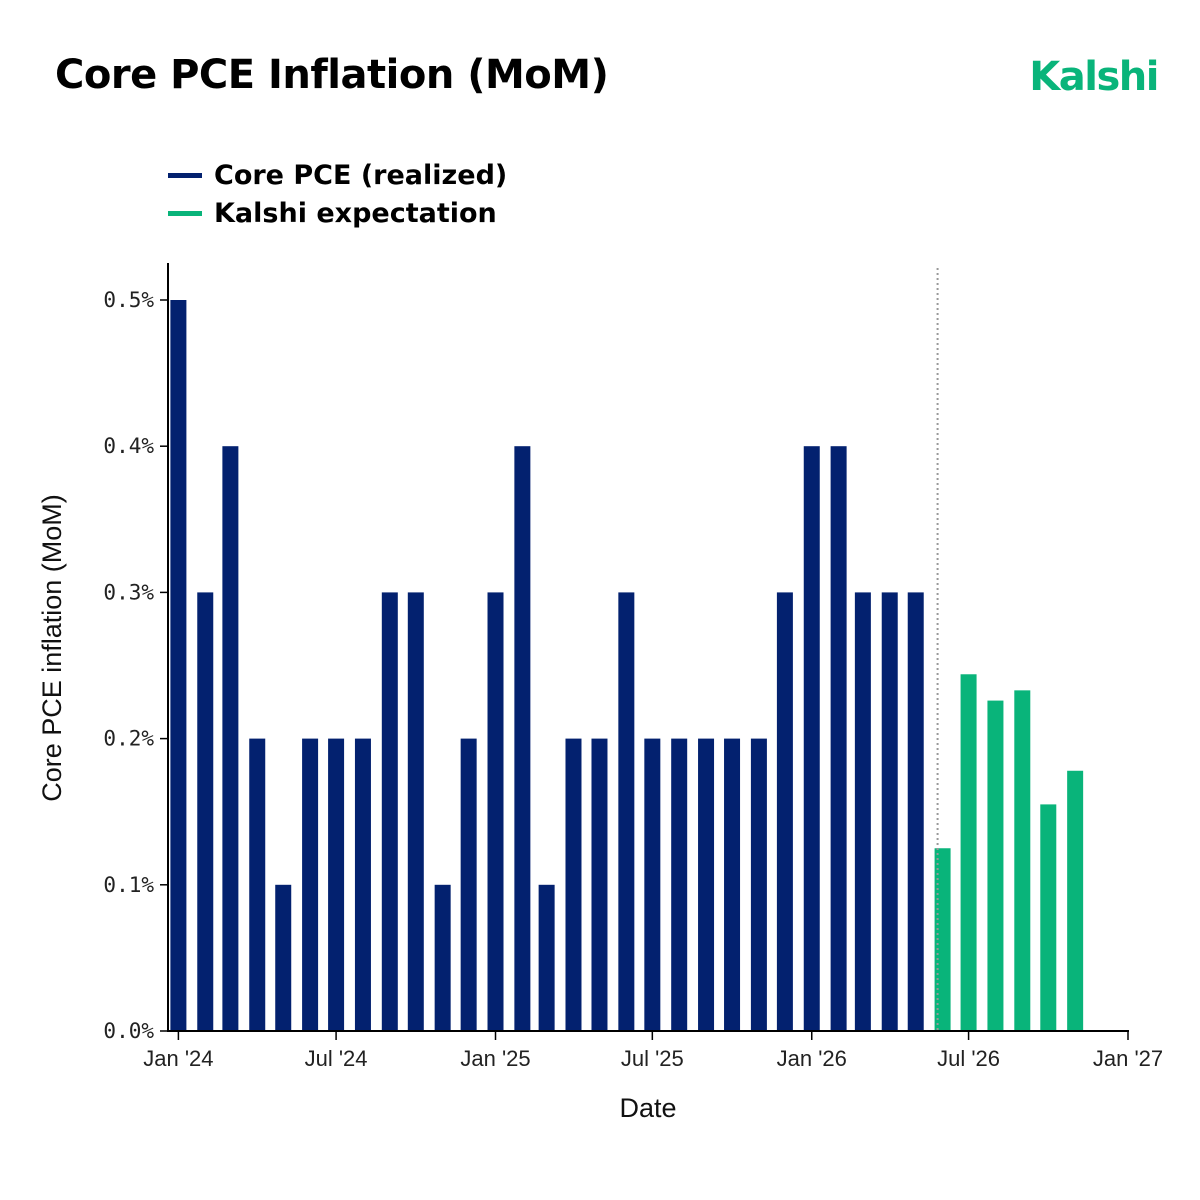 This screenshot has width=1200, height=1200. What do you see at coordinates (361, 175) in the screenshot?
I see `legend-label-realized: Core PCE (realized)` at bounding box center [361, 175].